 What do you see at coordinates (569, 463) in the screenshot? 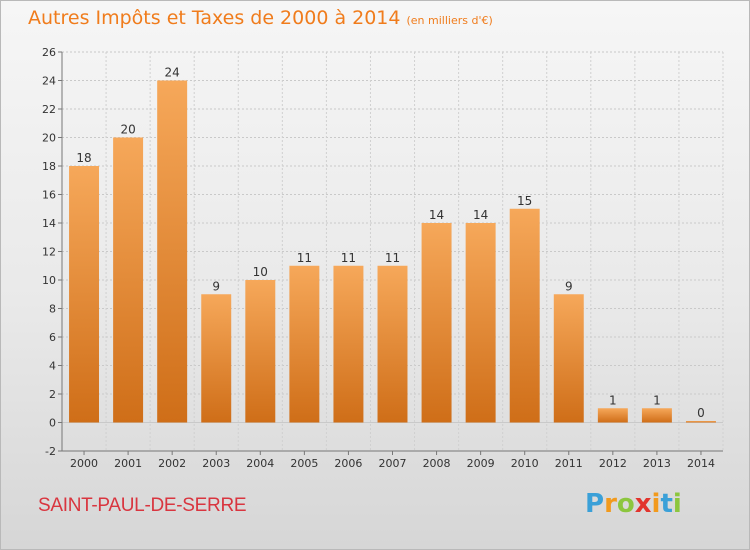
I see `x-tick-label: 2011` at bounding box center [569, 463].